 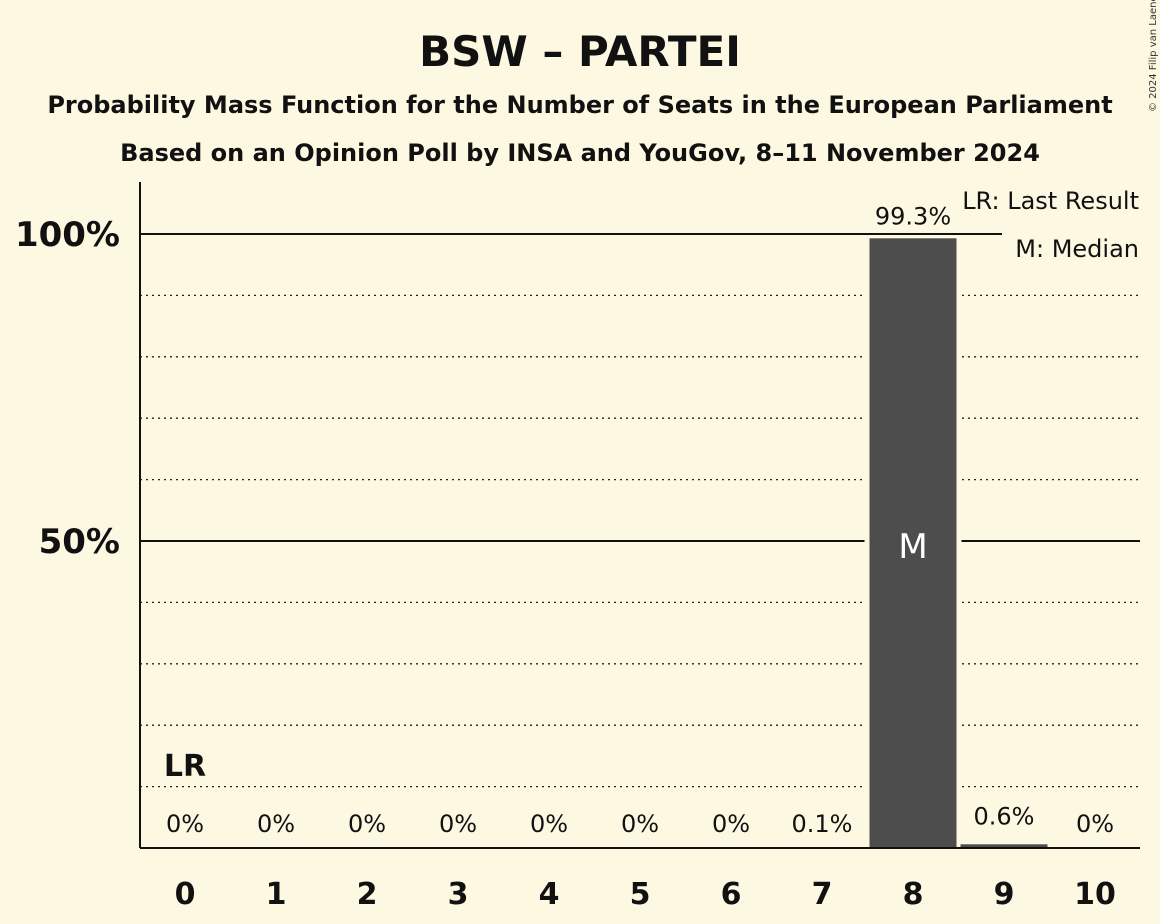 I want to click on legend-entry: M: Median, so click(x=1077, y=249).